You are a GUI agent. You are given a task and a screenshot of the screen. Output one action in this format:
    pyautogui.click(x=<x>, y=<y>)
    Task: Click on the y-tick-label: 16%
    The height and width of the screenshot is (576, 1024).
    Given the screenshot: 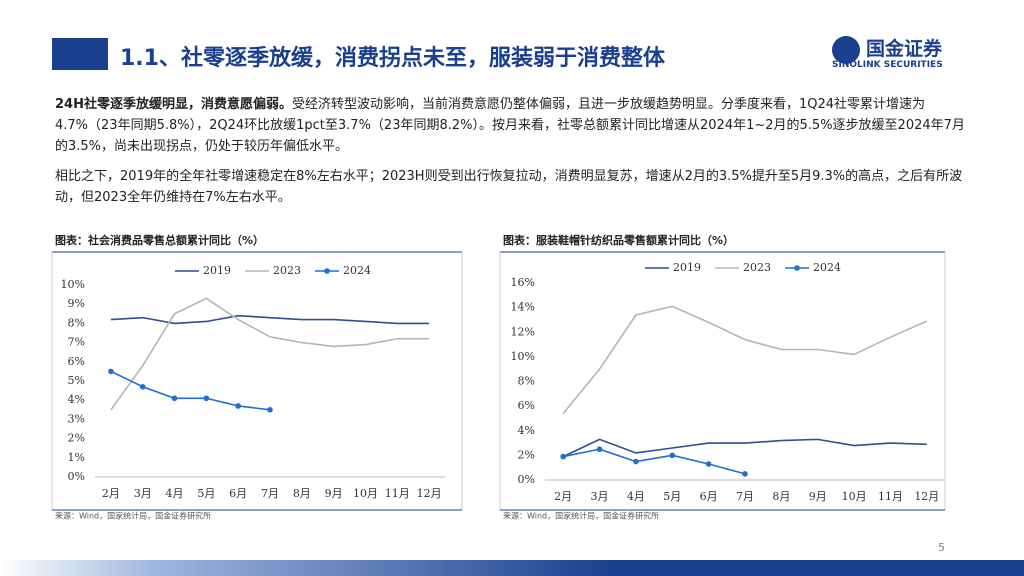 What is the action you would take?
    pyautogui.click(x=523, y=282)
    